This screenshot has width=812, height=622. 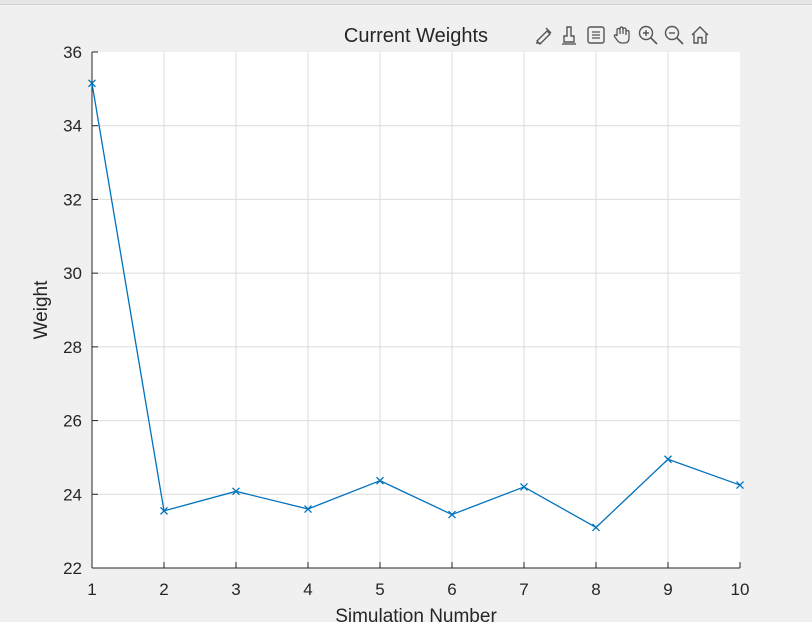 I want to click on x-tick-label: 10, so click(x=740, y=589).